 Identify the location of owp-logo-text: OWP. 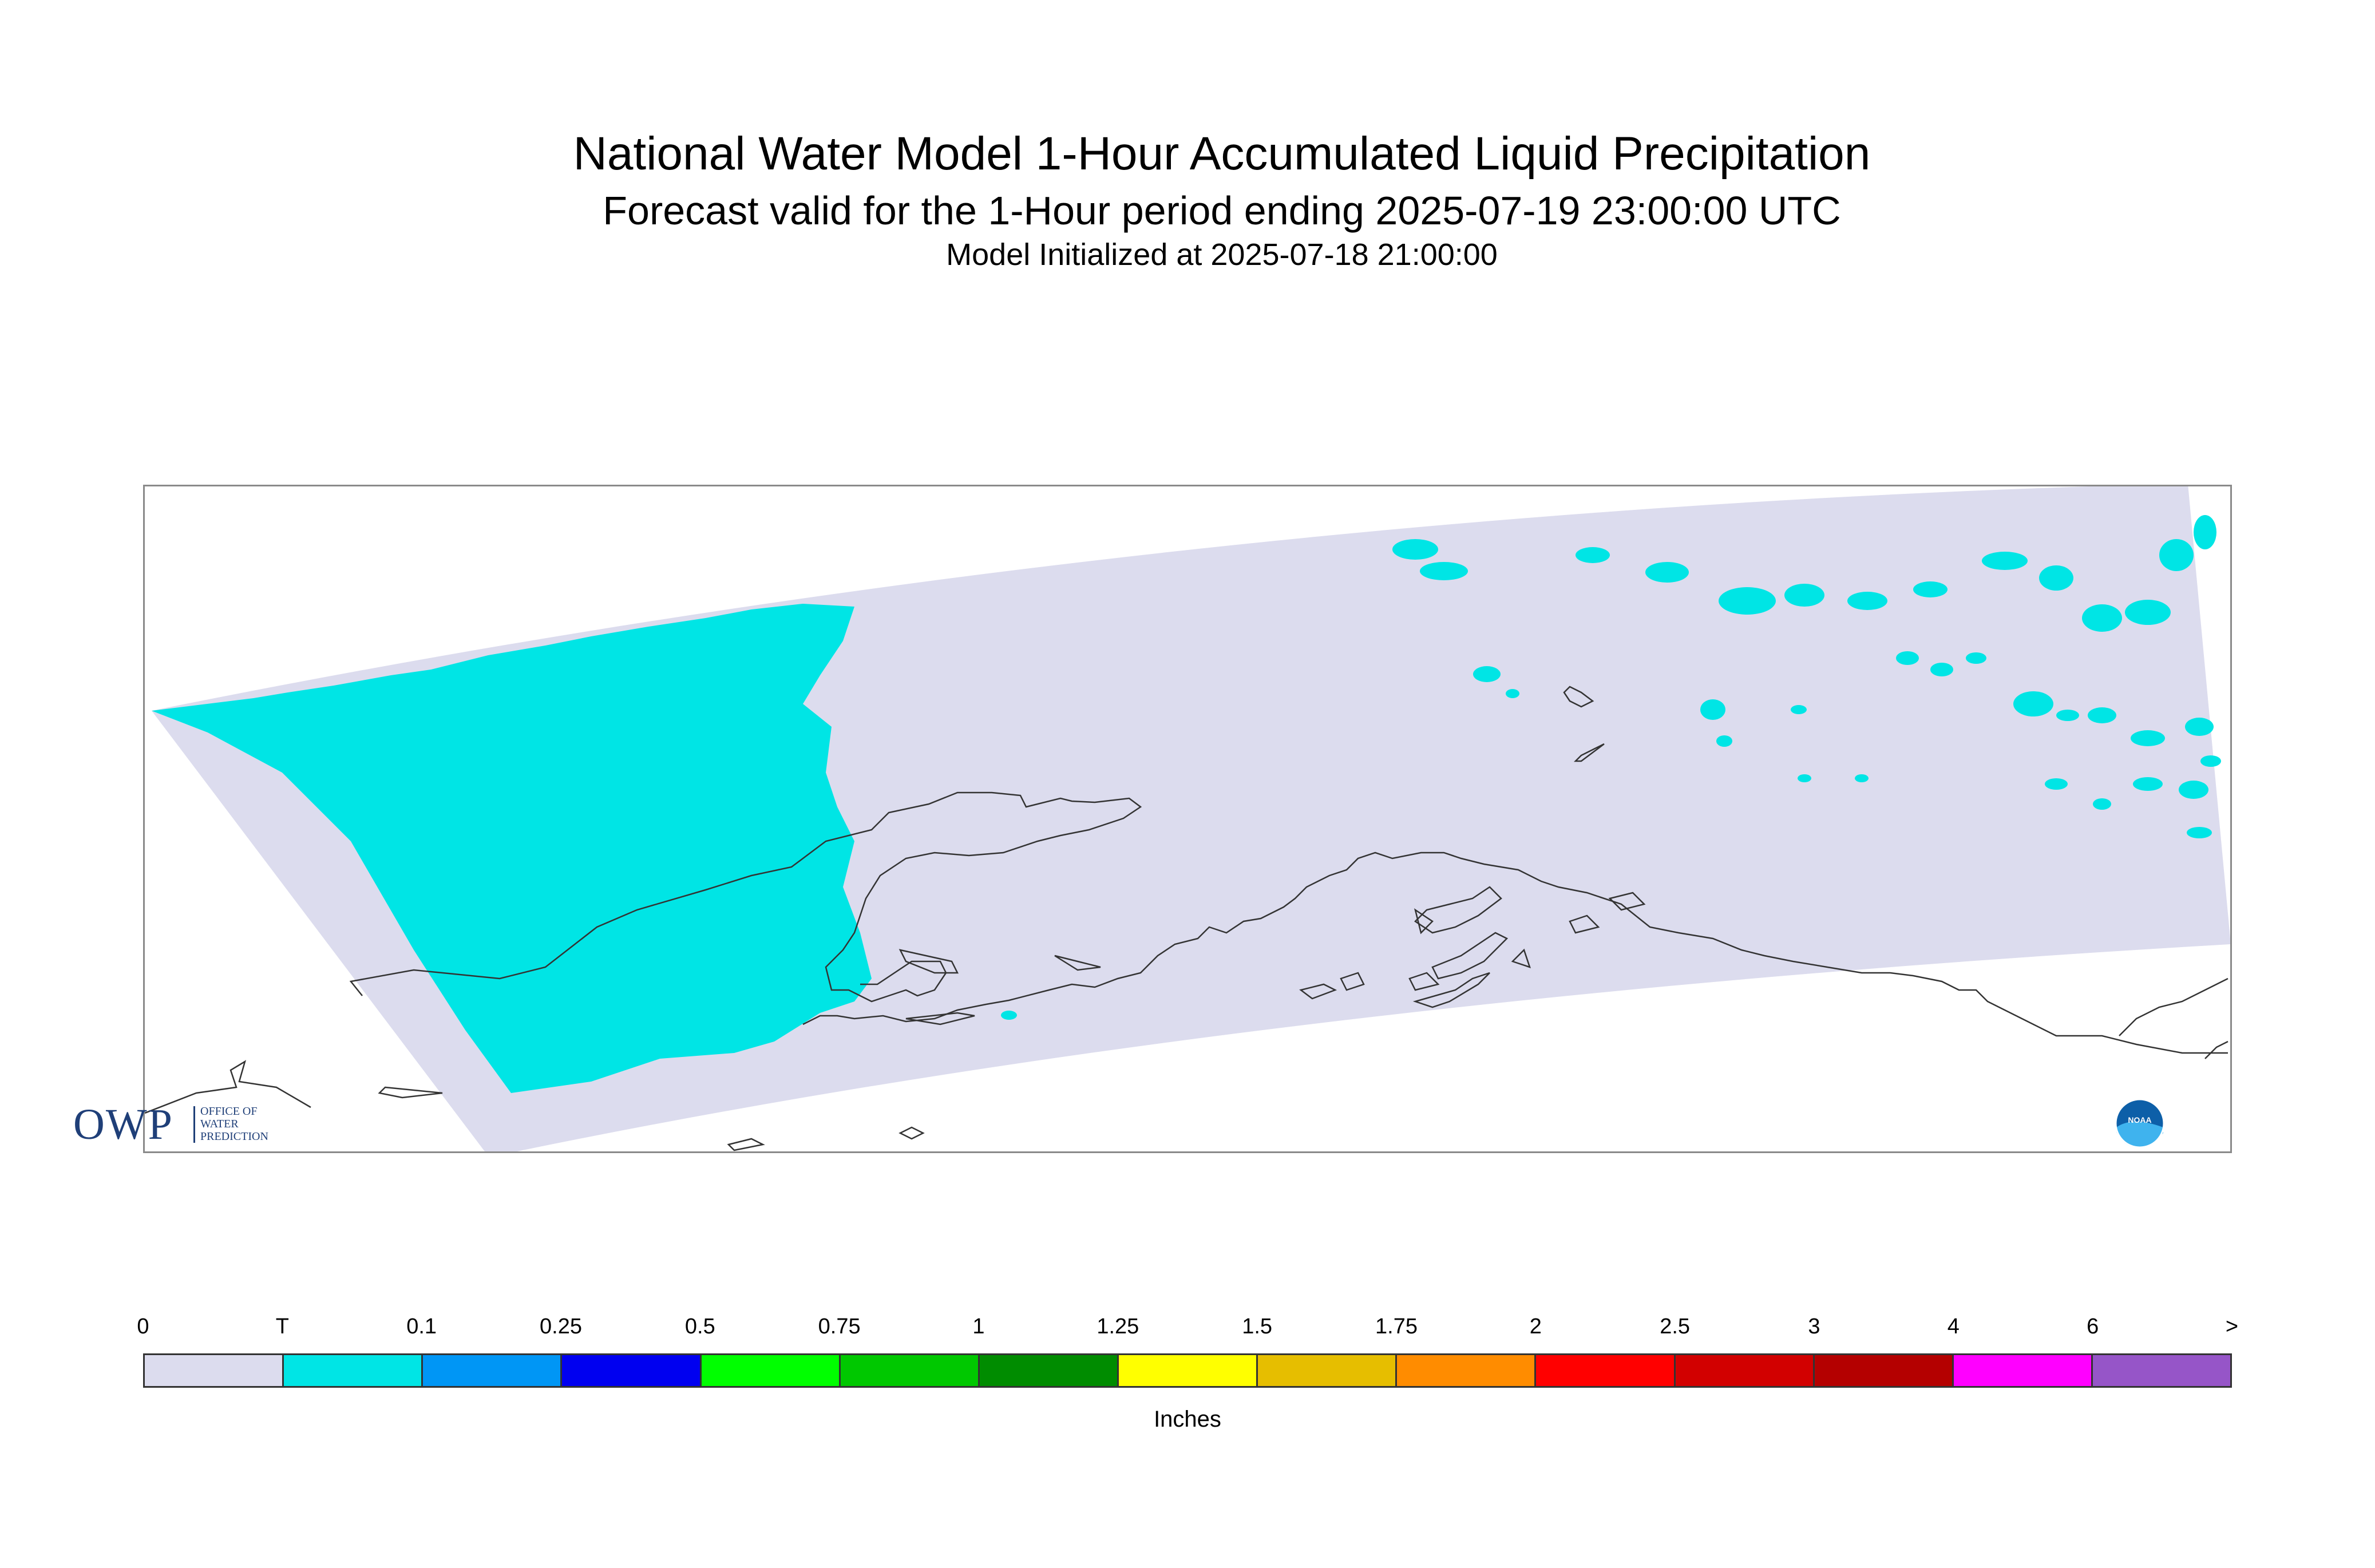
(123, 1124).